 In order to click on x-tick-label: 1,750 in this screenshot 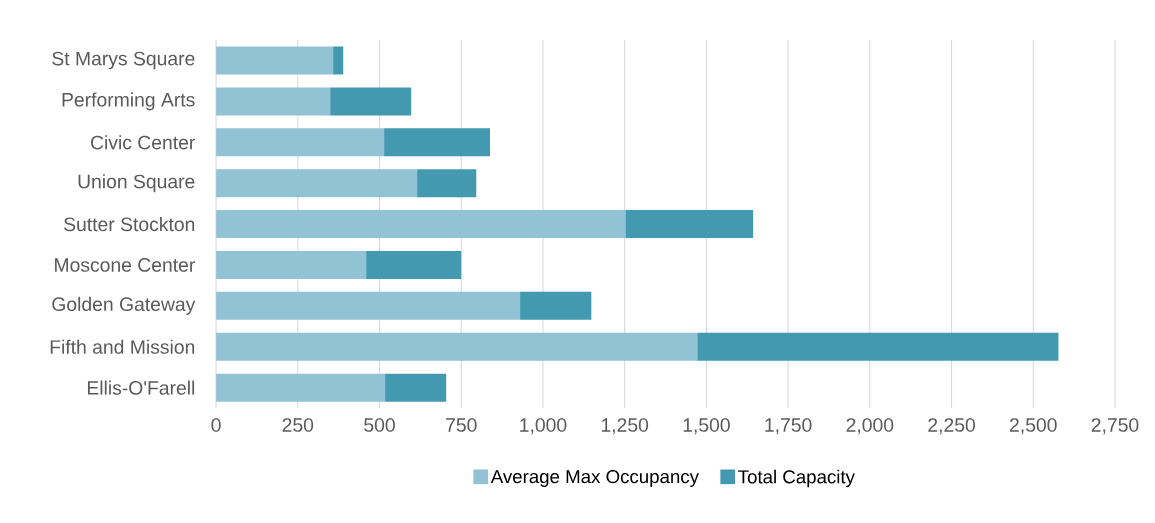, I will do `click(788, 426)`.